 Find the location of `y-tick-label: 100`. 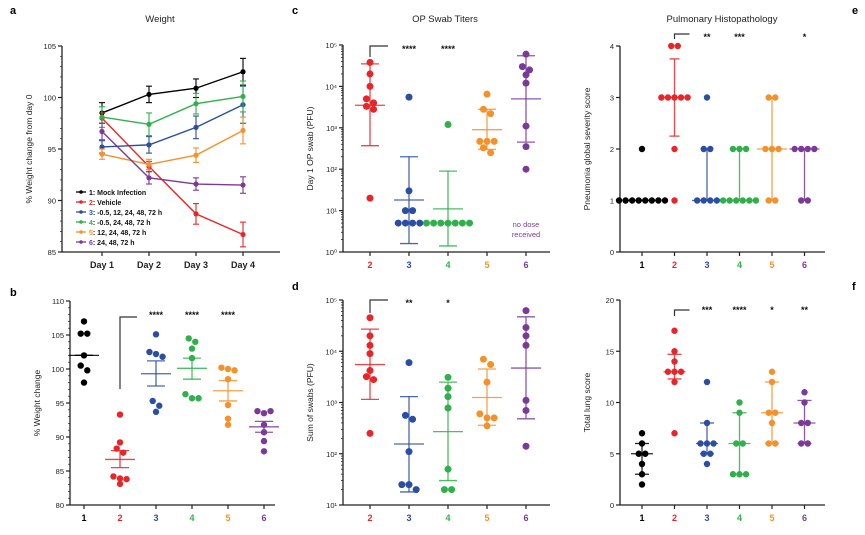

y-tick-label: 100 is located at coordinates (49, 98).